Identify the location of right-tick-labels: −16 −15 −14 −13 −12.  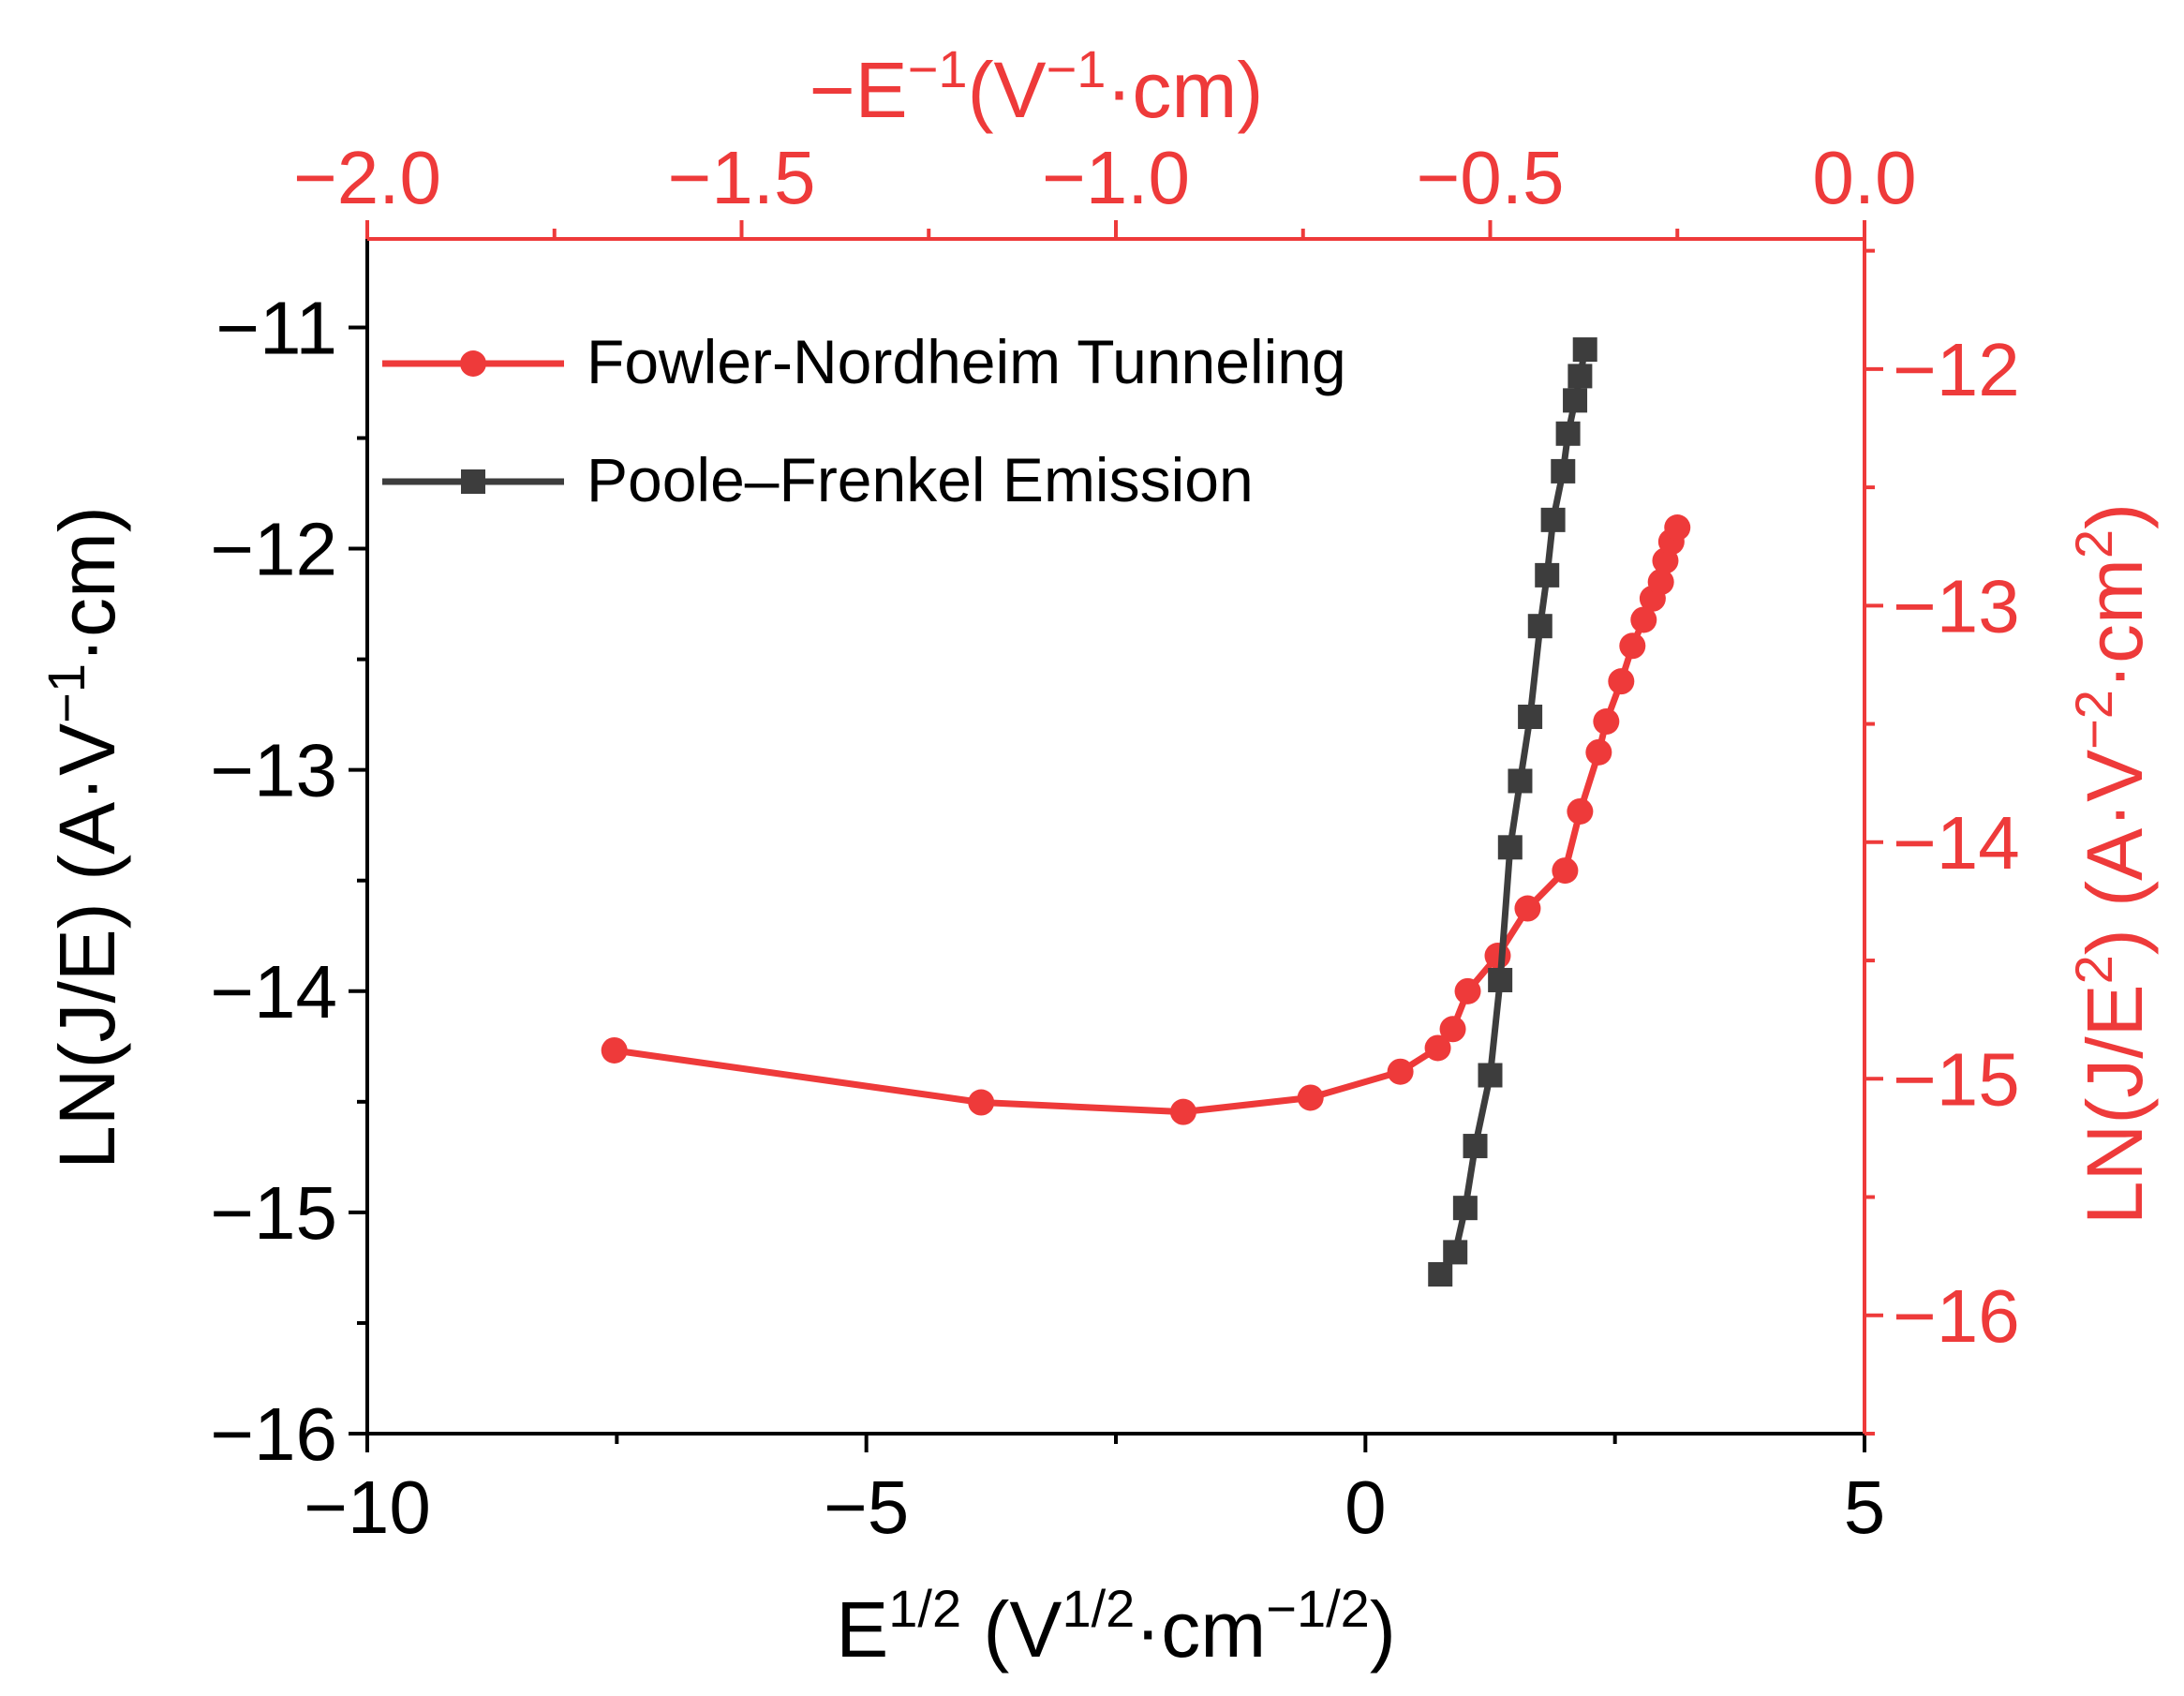
(1956, 843).